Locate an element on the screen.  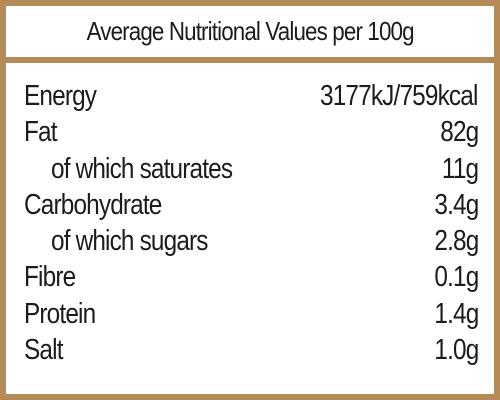
nutrient-name: Fibre is located at coordinates (50, 277).